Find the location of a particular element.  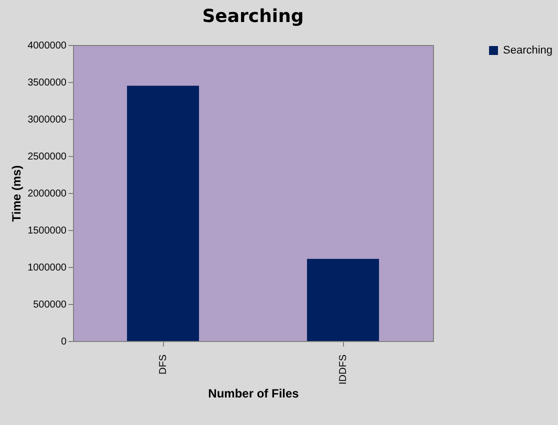

y-tick-label: 0 is located at coordinates (63, 342).